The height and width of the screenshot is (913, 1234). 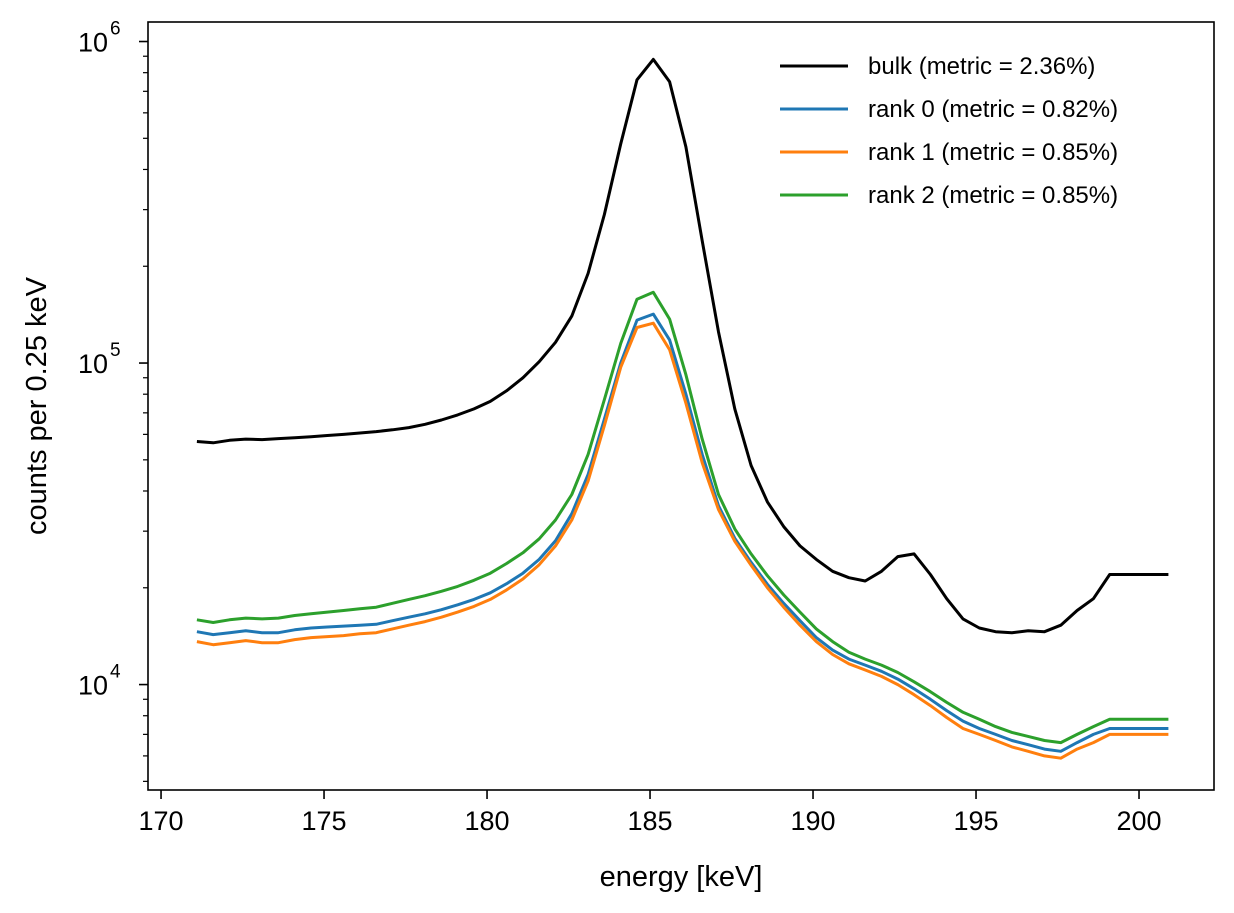 I want to click on legend-label-3: rank 2 (metric = 0.85%), so click(x=993, y=195).